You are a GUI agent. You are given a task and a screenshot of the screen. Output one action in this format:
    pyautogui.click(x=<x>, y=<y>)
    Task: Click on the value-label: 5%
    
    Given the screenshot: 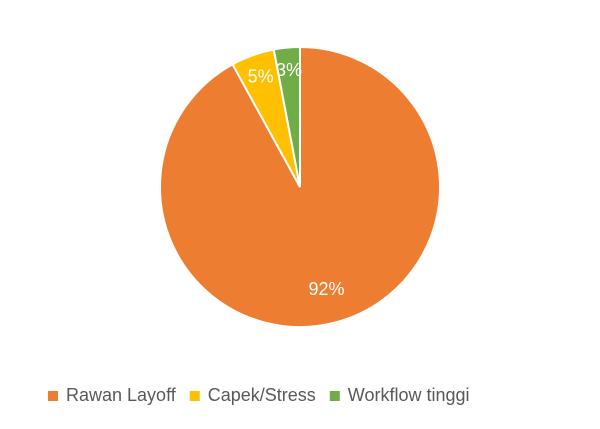 What is the action you would take?
    pyautogui.click(x=261, y=76)
    